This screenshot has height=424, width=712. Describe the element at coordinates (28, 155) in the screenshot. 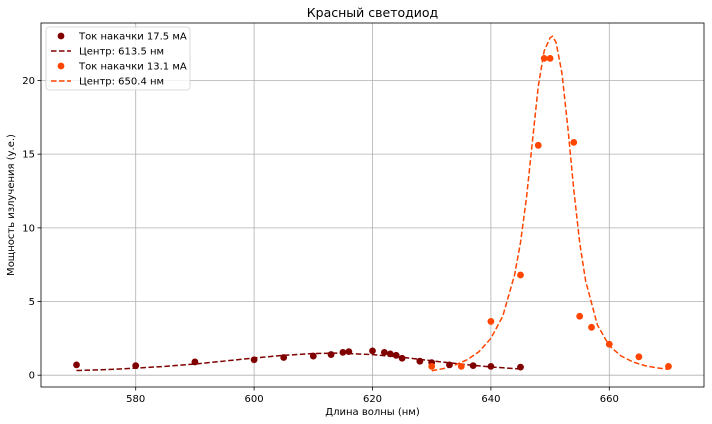

I see `y-tick-label: 15` at that location.